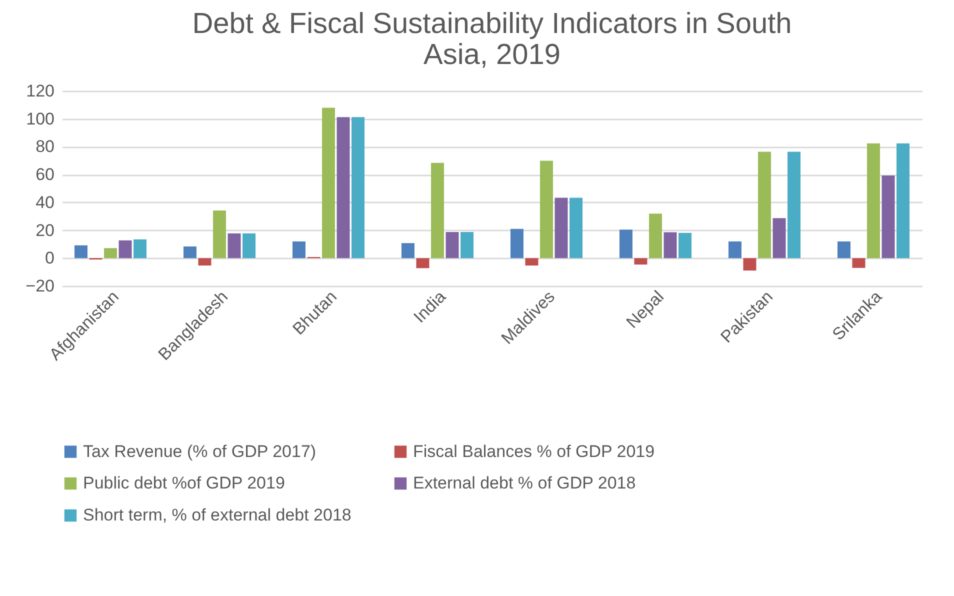 This screenshot has width=954, height=596. Describe the element at coordinates (45, 230) in the screenshot. I see `y-tick-label: 20` at that location.